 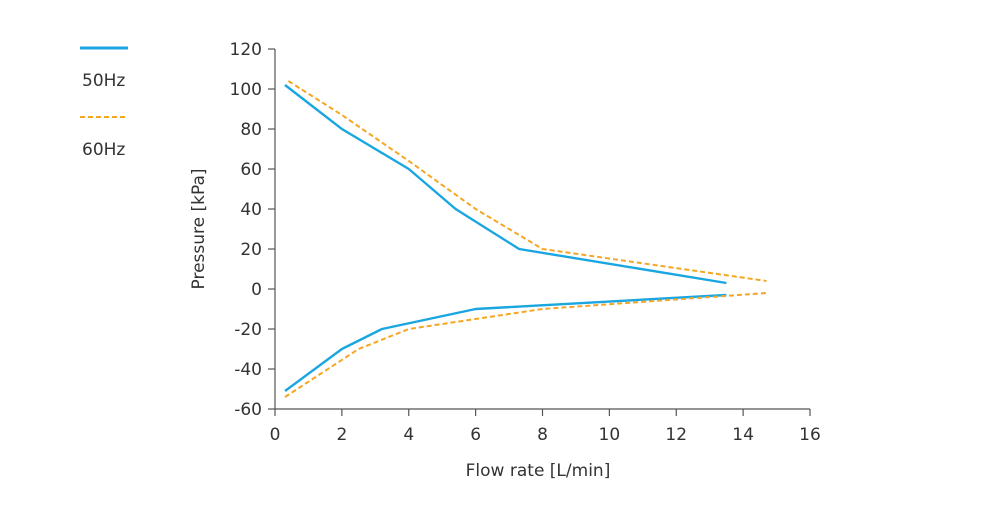 What do you see at coordinates (408, 435) in the screenshot?
I see `x-tick-label: 4` at bounding box center [408, 435].